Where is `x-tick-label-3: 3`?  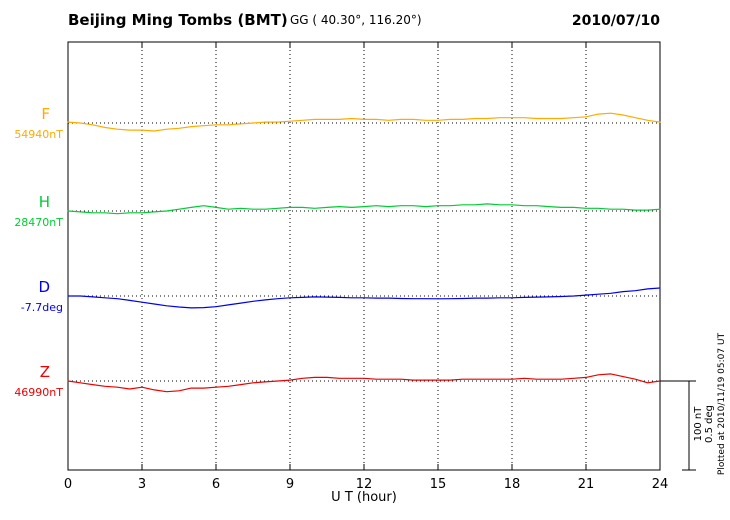 x-tick-label-3: 3 is located at coordinates (142, 484).